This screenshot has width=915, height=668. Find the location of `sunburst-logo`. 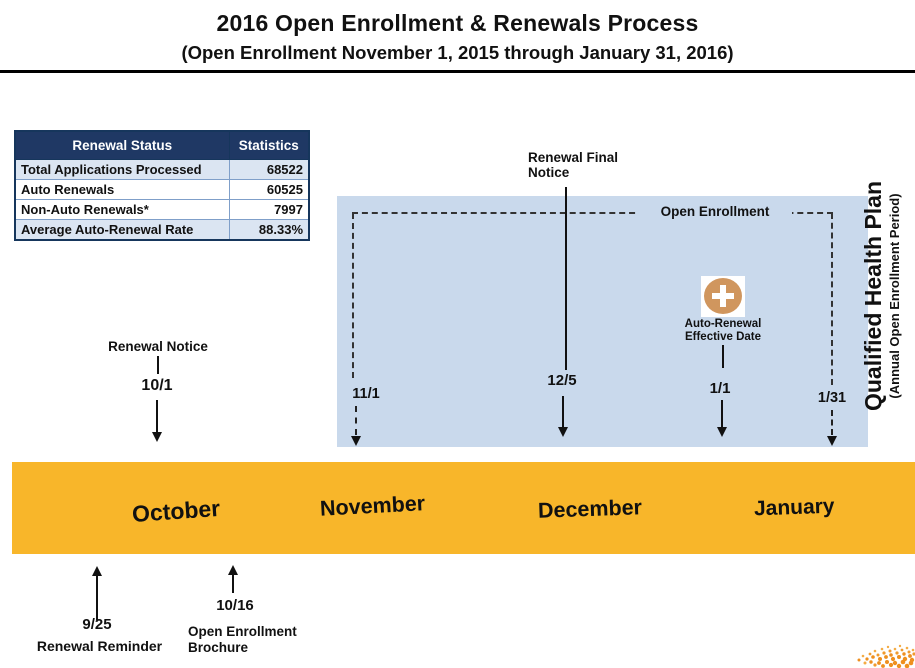

sunburst-logo is located at coordinates (886, 656).